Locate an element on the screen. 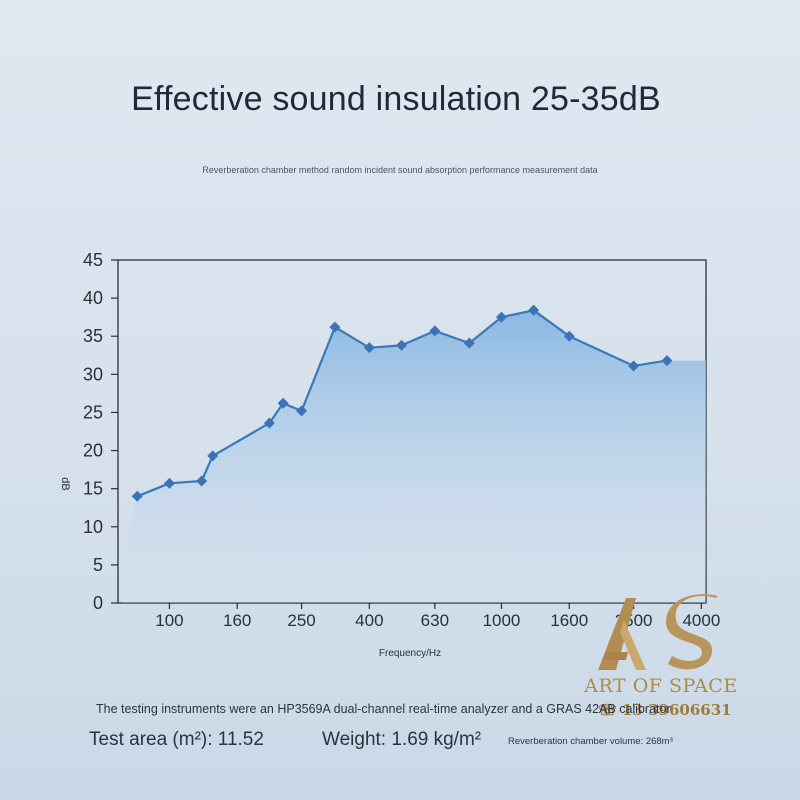 This screenshot has height=800, width=800. logo-phone: ☏ 13 39606631 is located at coordinates (665, 710).